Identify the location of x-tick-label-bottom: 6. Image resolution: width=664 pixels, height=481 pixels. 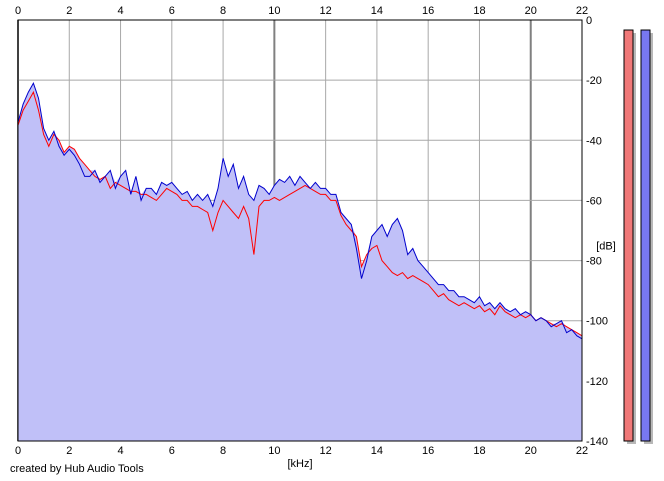
(172, 451).